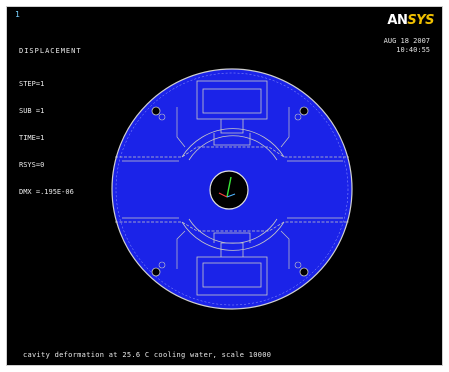  Describe the element at coordinates (32, 165) in the screenshot. I see `info-rsys: RSYS=0` at that location.